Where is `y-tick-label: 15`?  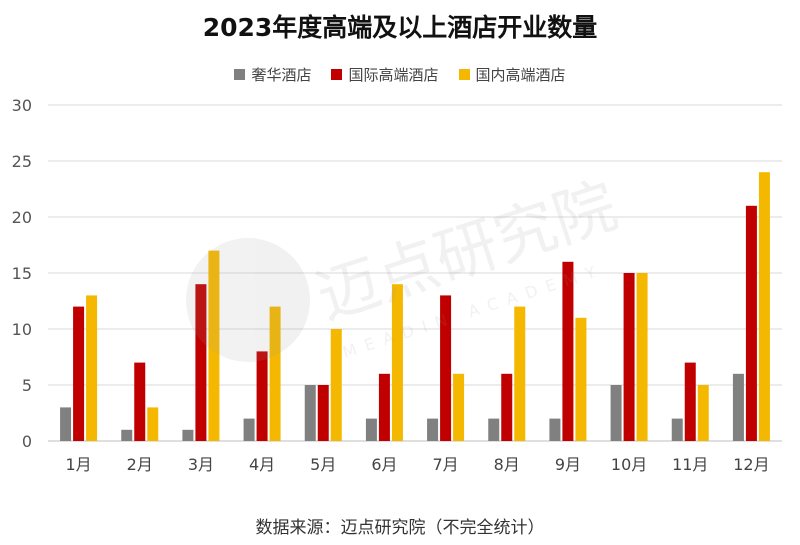 y-tick-label: 15 is located at coordinates (22, 273).